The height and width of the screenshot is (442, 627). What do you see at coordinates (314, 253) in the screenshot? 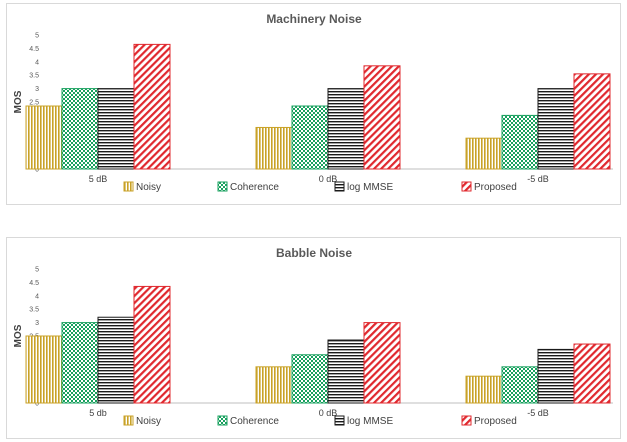
I see `chart-title: Babble Noise` at bounding box center [314, 253].